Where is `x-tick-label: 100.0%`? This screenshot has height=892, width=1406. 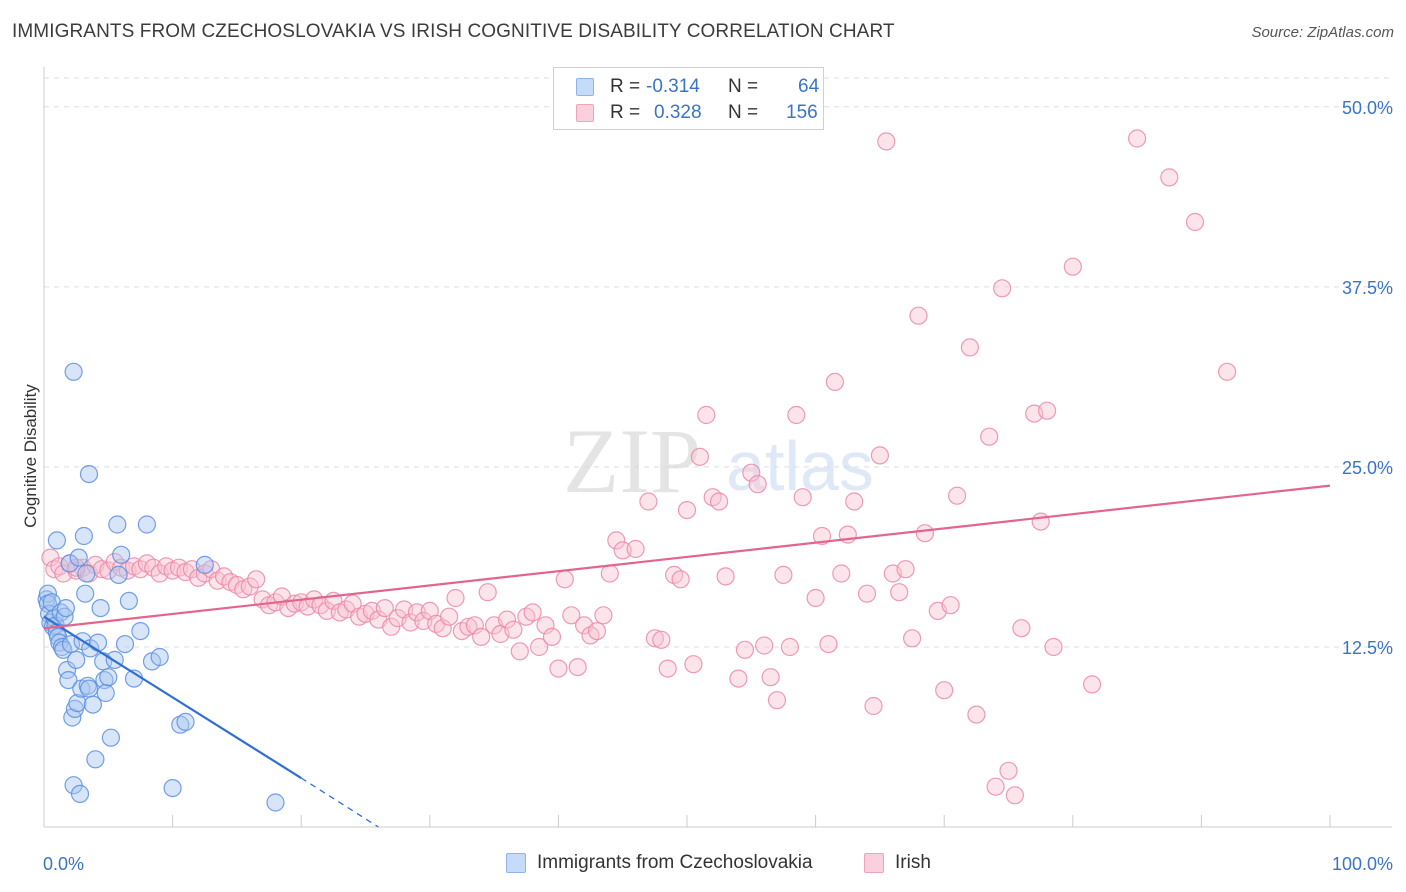
x-tick-label: 100.0% is located at coordinates (1362, 864).